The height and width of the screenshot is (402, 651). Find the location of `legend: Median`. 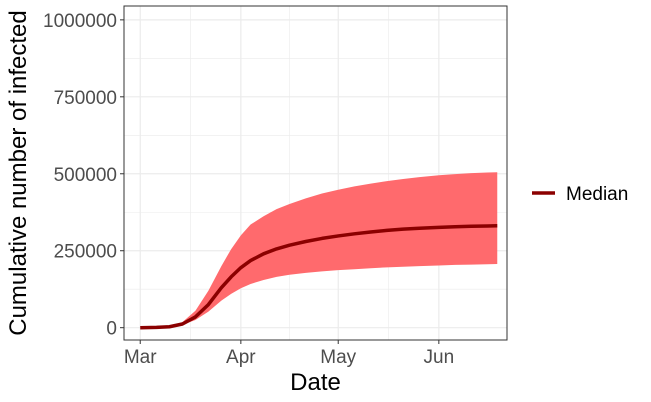

legend: Median is located at coordinates (580, 194).